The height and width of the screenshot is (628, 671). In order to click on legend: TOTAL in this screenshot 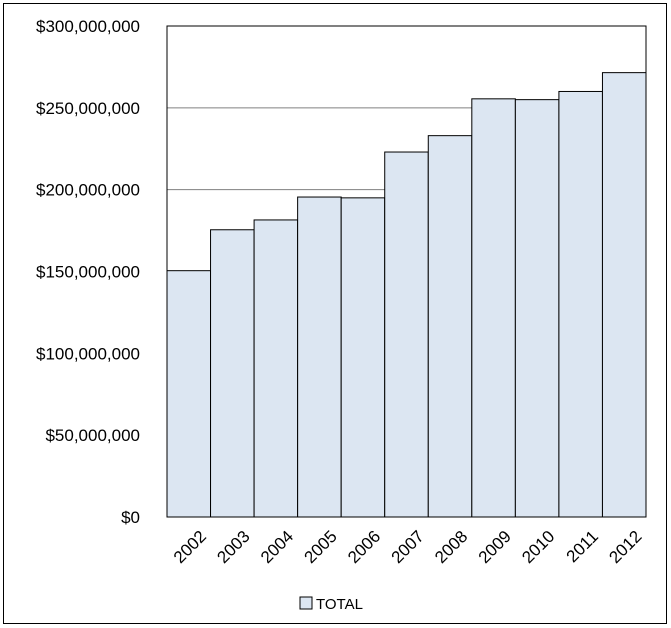, I will do `click(331, 604)`.